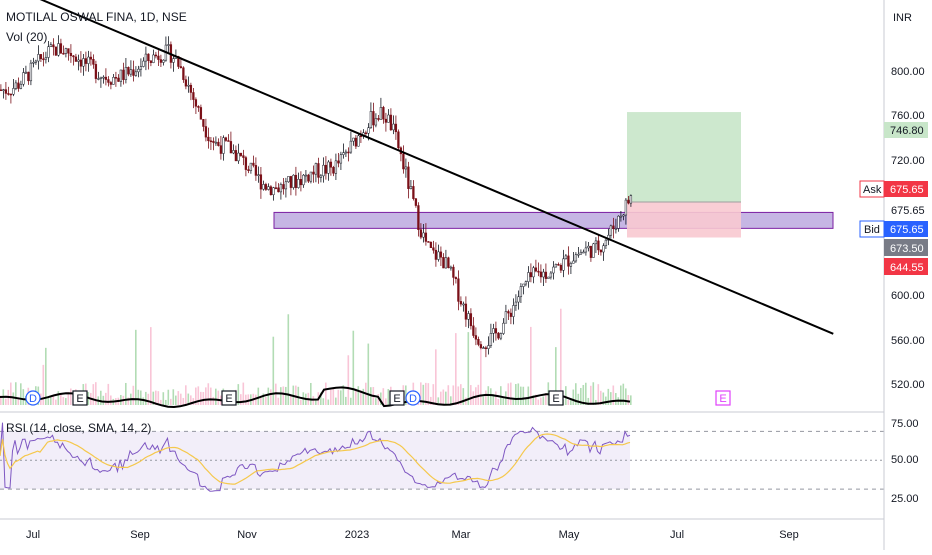 The width and height of the screenshot is (932, 555). I want to click on currency-label: INR, so click(902, 18).